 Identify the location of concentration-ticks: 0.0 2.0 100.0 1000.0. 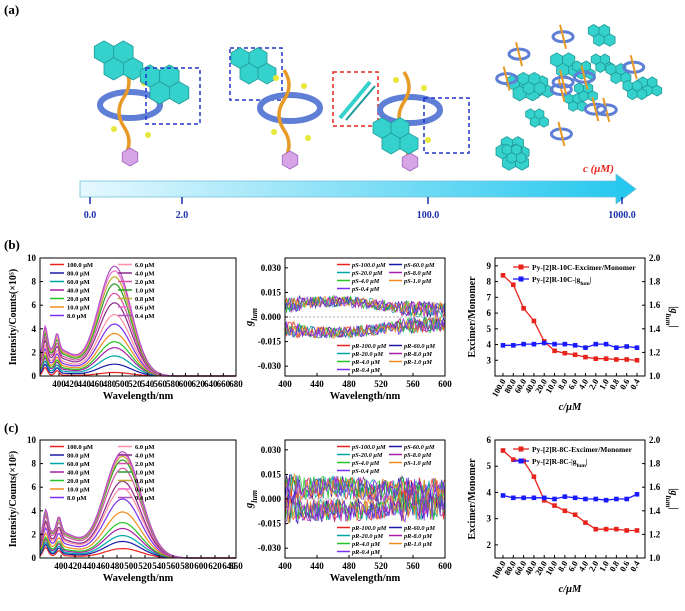
(360, 209).